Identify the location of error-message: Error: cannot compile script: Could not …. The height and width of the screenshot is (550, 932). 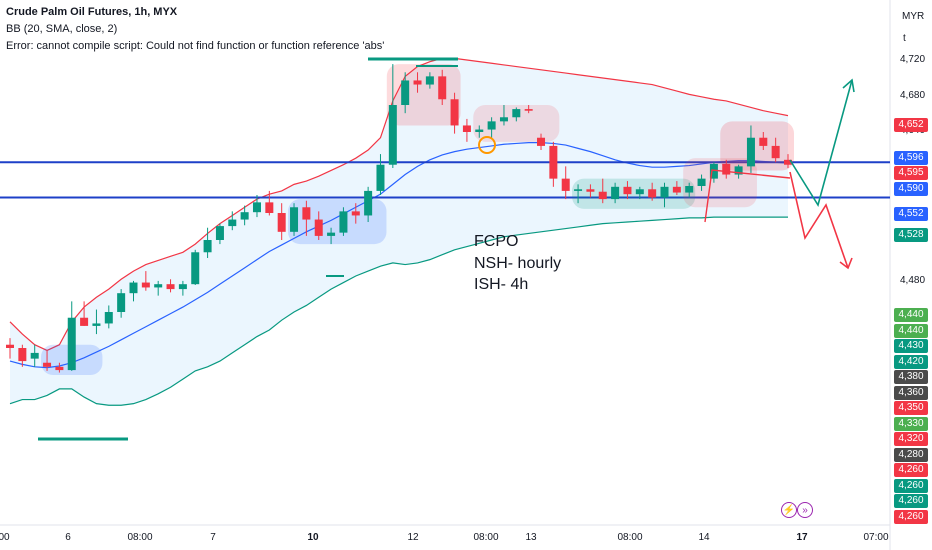
(195, 46).